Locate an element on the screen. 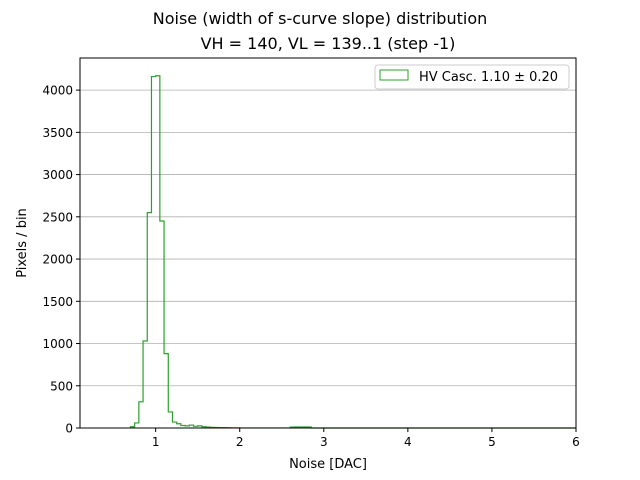 This screenshot has width=640, height=480. legend: HV Casc. 1.10 ± 0.20 is located at coordinates (472, 77).